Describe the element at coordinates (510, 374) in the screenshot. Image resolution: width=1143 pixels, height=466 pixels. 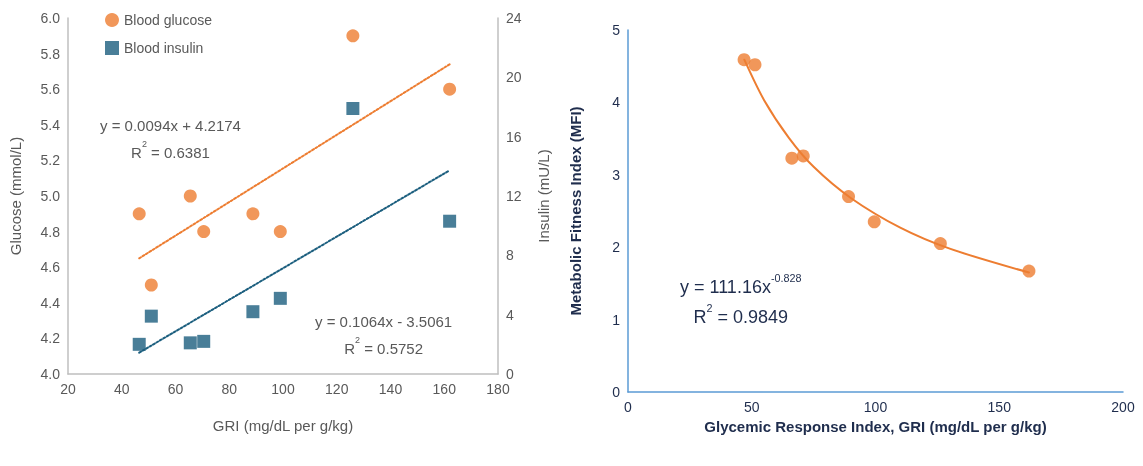
I see `y2-tick-label: 0` at that location.